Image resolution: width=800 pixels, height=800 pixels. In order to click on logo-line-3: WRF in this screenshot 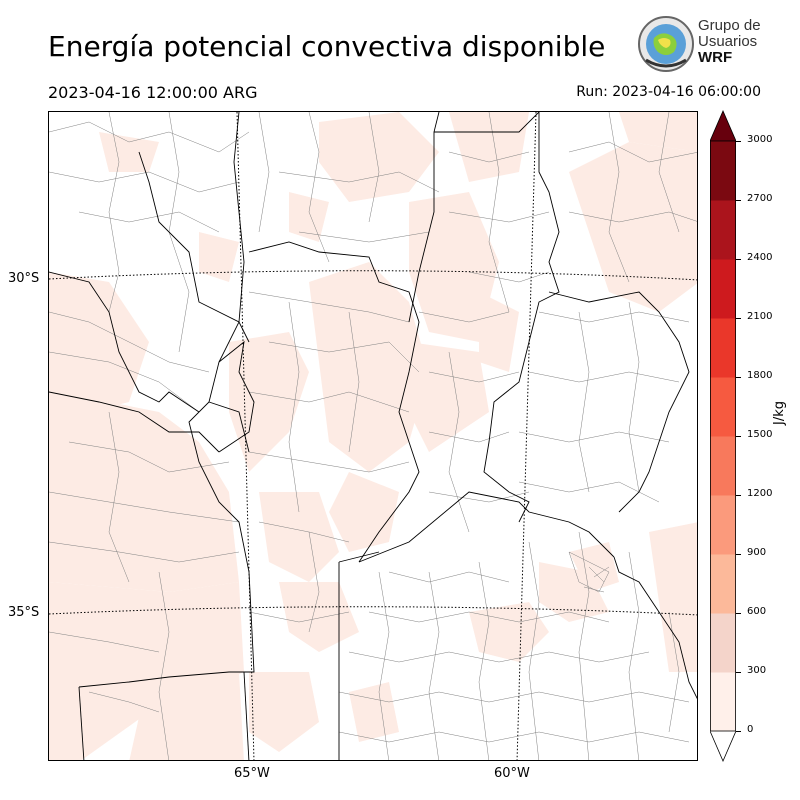, I will do `click(715, 57)`.